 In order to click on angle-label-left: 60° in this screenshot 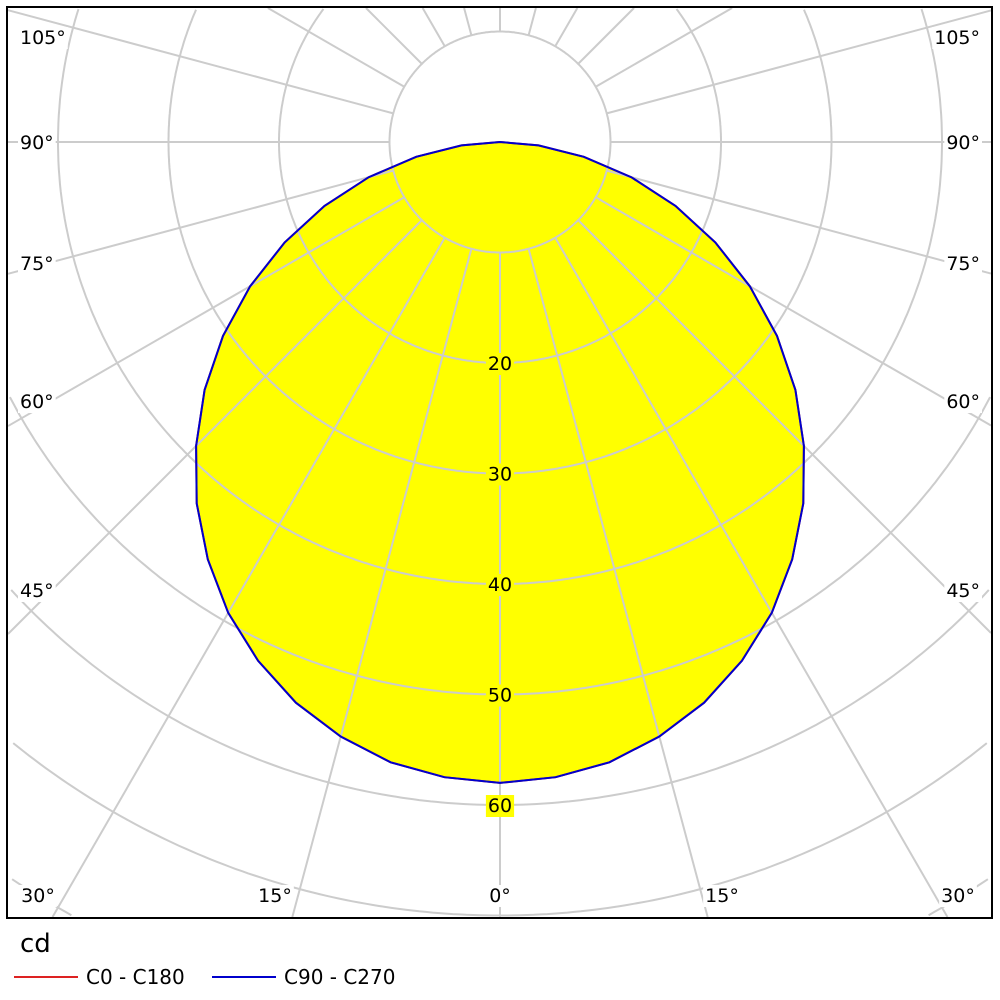, I will do `click(37, 402)`.